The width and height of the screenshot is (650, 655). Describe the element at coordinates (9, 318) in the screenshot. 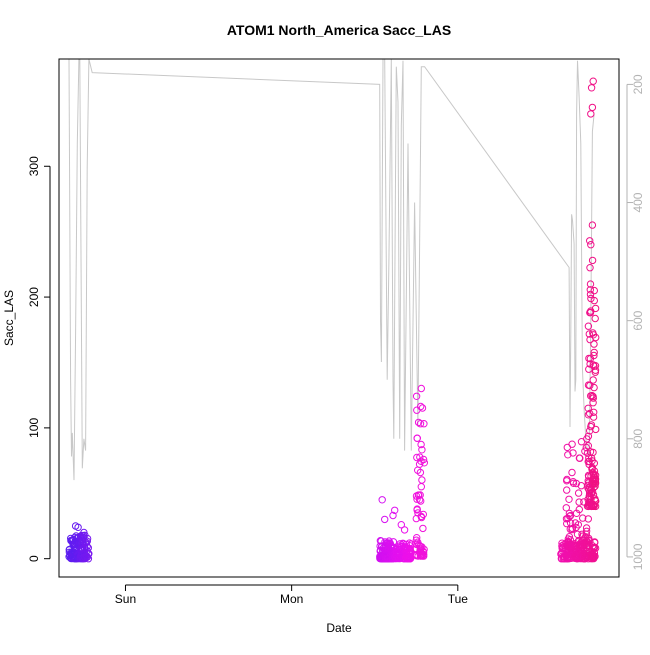

I see `y-axis-label: Sacc_LAS` at that location.